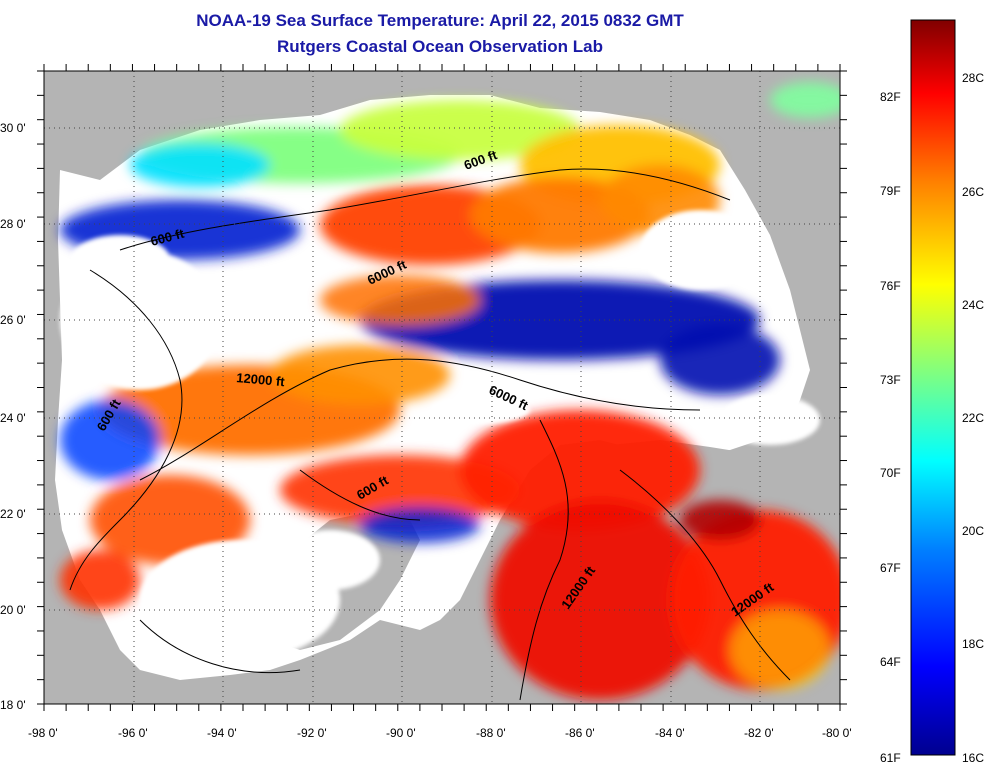 This screenshot has width=992, height=770. Describe the element at coordinates (13, 514) in the screenshot. I see `y-tick-label: 22 0'` at that location.